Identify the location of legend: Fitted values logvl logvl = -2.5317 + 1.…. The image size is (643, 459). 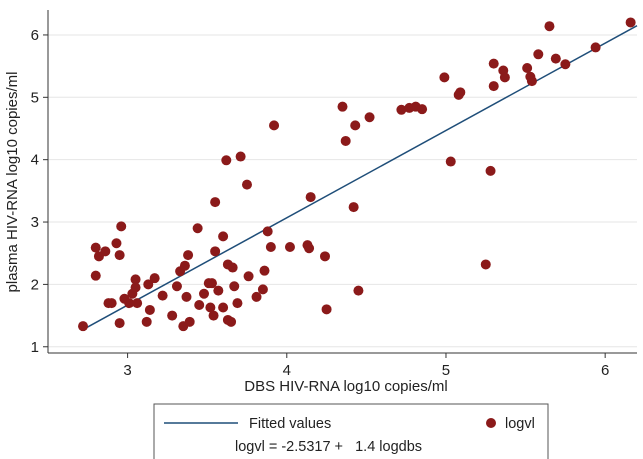
(351, 431).